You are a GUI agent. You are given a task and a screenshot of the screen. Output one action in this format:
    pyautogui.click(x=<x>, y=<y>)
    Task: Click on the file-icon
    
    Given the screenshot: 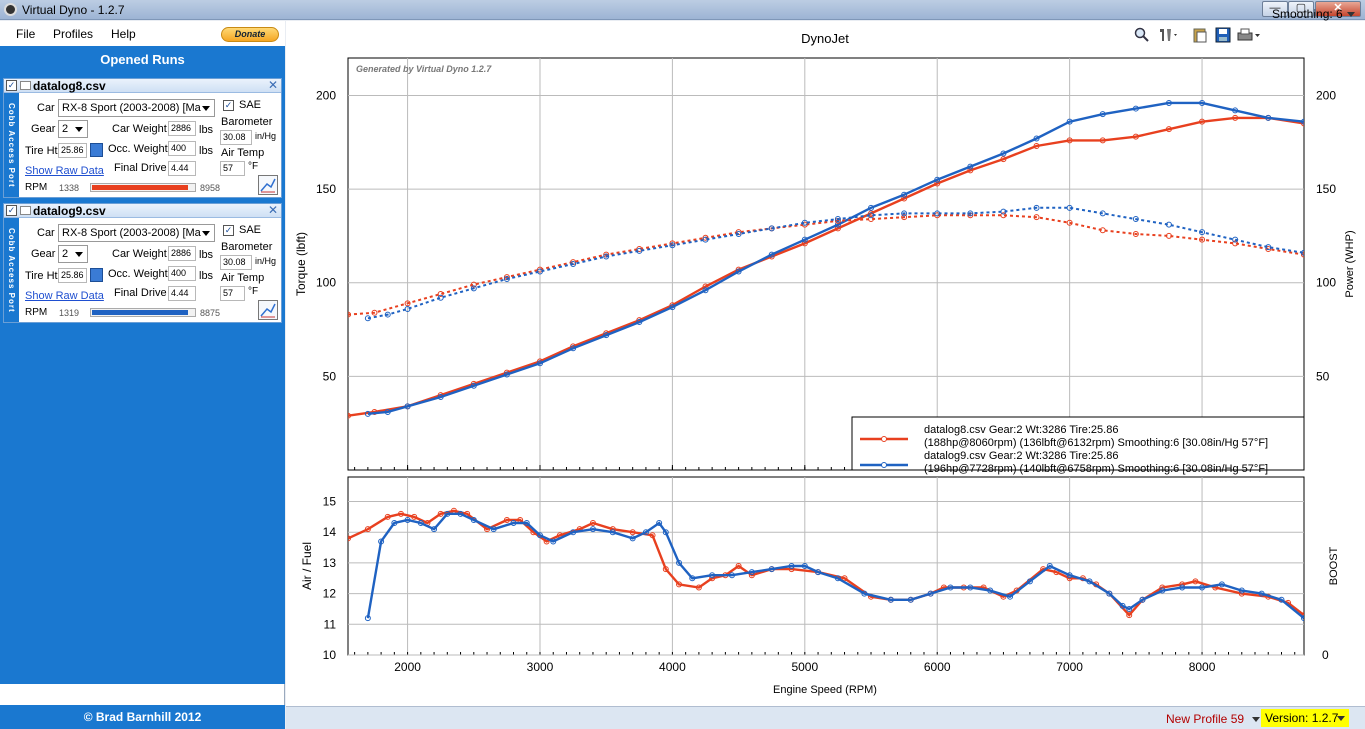 What is the action you would take?
    pyautogui.click(x=25, y=210)
    